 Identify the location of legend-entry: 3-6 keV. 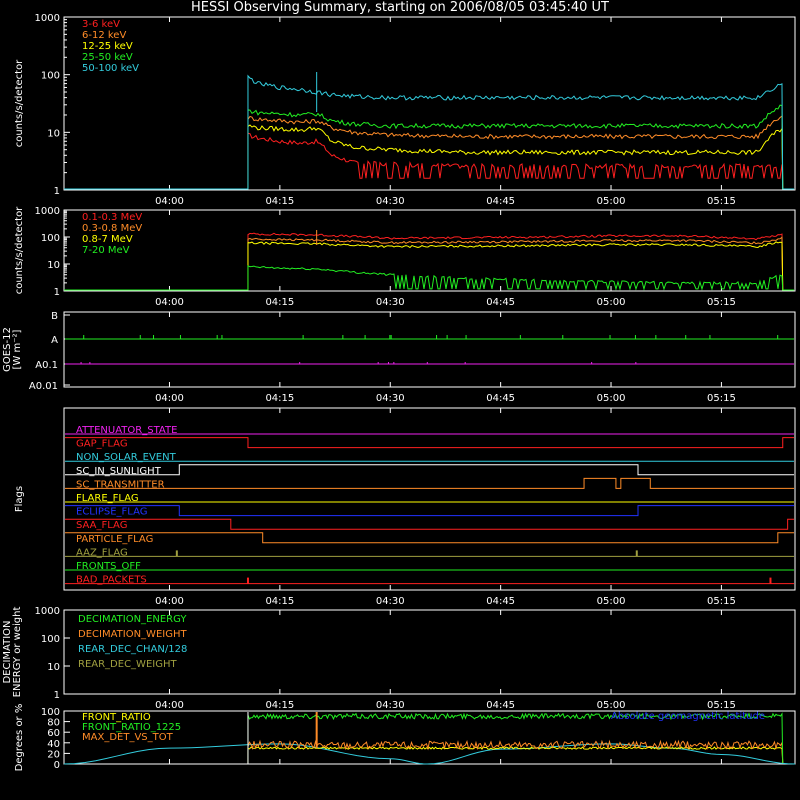
(101, 24).